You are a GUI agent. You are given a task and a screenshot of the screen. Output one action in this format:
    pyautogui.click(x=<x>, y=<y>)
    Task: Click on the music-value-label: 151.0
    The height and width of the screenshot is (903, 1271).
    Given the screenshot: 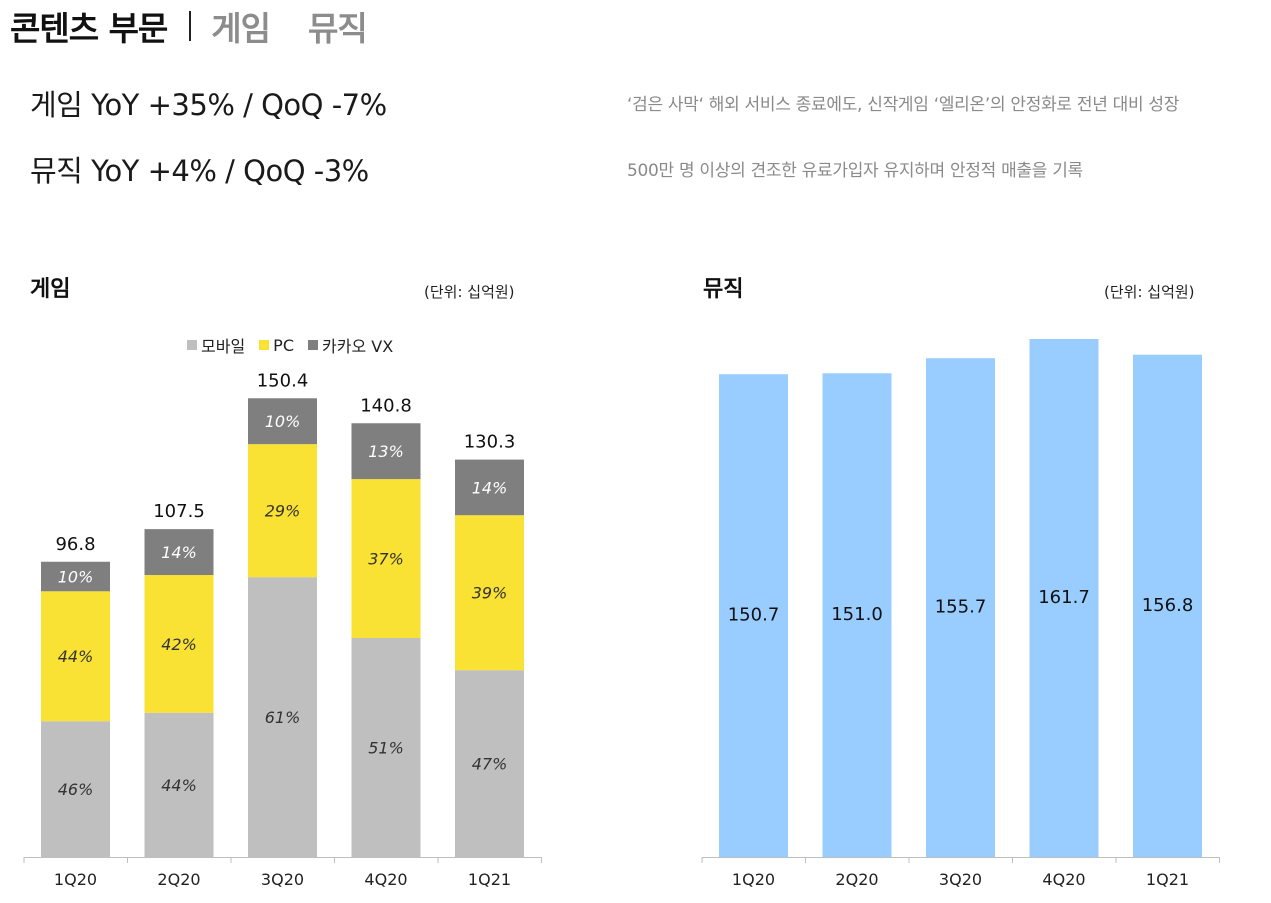 What is the action you would take?
    pyautogui.click(x=857, y=614)
    